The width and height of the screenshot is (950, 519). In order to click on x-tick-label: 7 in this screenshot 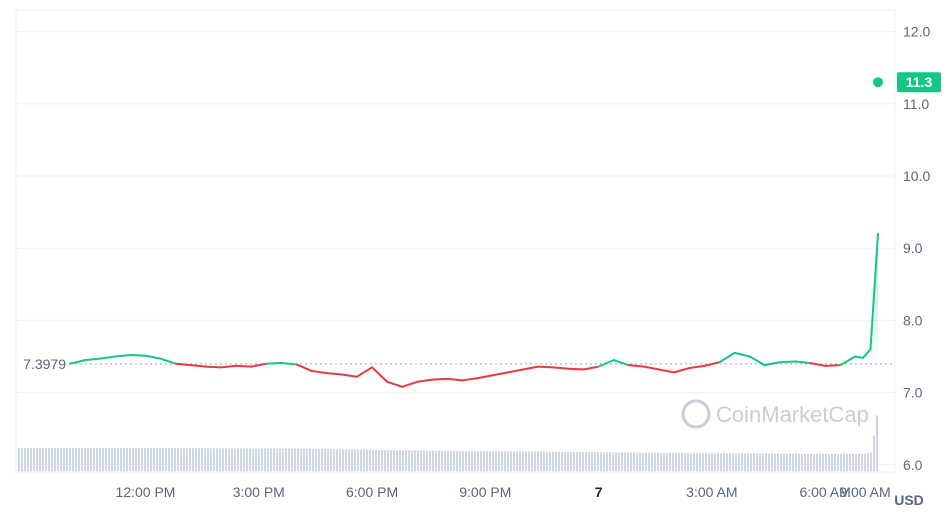, I will do `click(599, 492)`.